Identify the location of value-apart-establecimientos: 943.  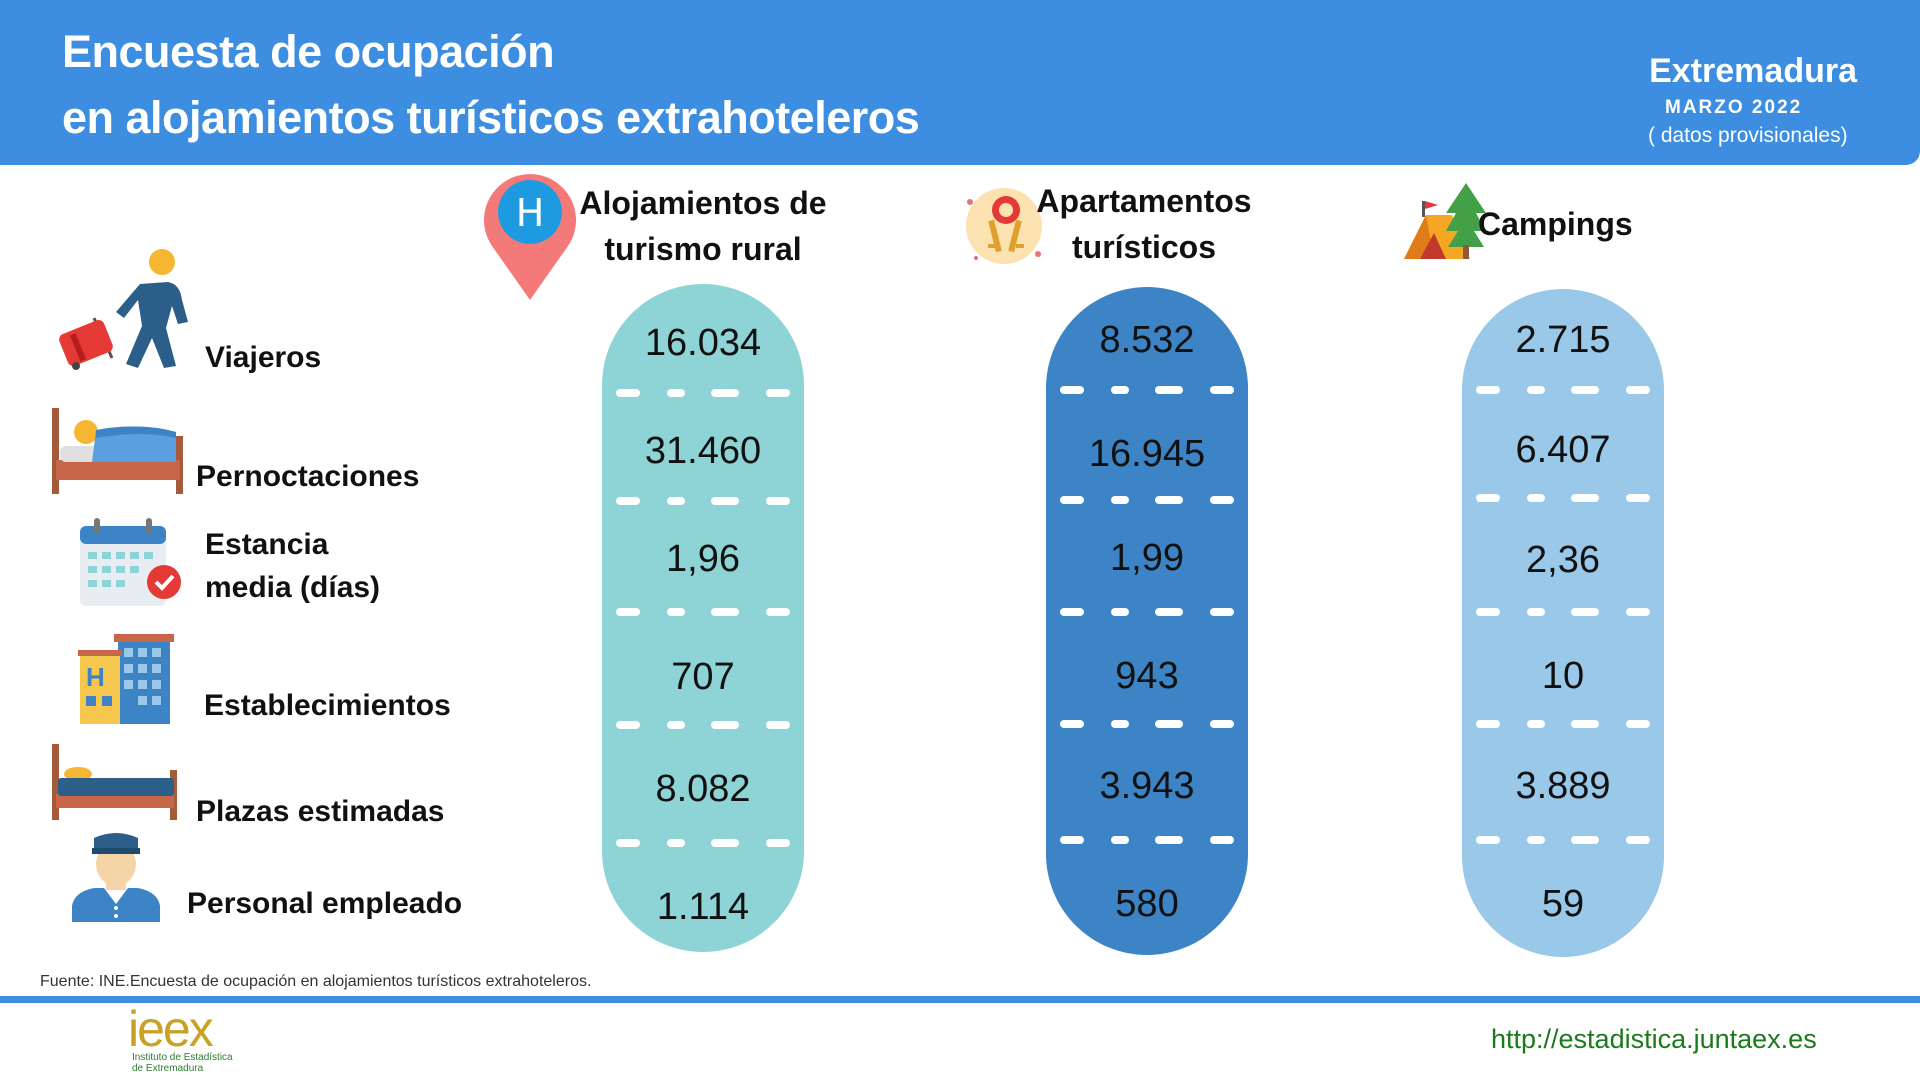
(1147, 676).